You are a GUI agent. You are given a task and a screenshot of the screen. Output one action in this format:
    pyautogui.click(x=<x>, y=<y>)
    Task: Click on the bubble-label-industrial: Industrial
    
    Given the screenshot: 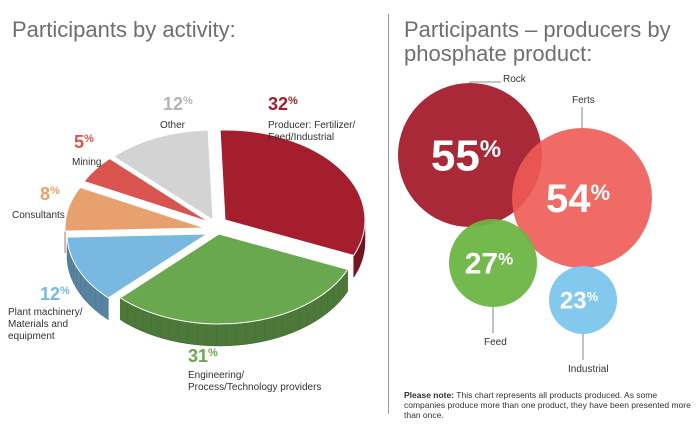 What is the action you would take?
    pyautogui.click(x=588, y=369)
    